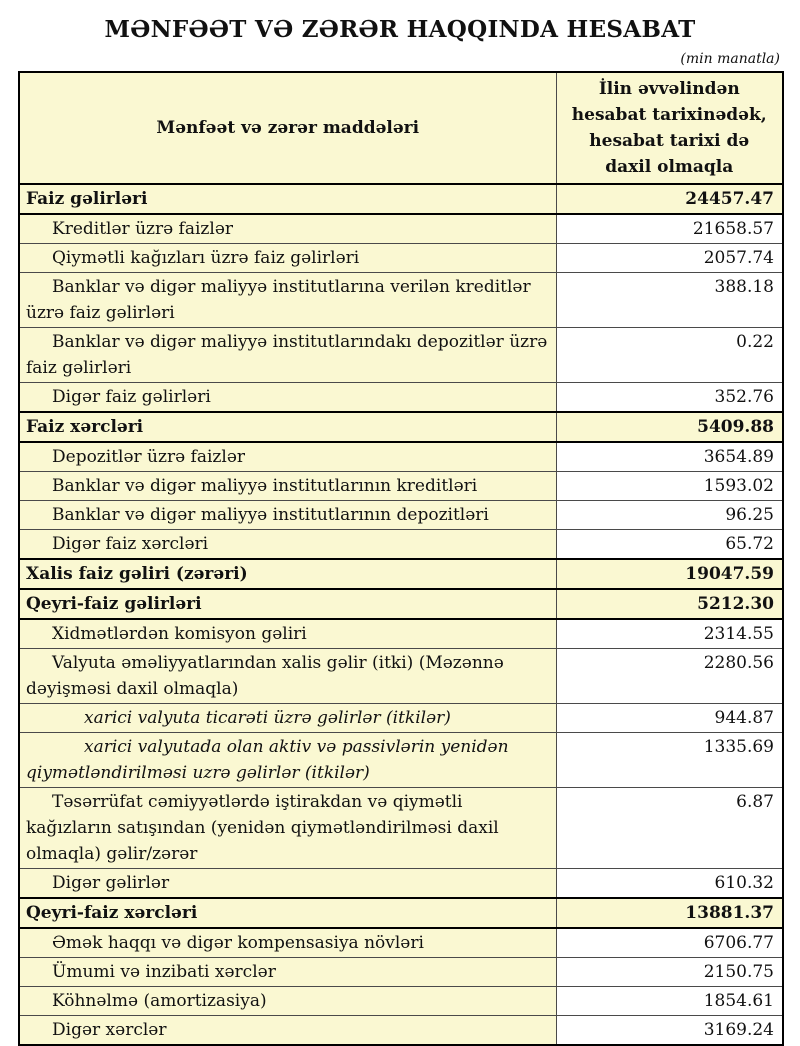  What do you see at coordinates (287, 1030) in the screenshot?
I see `row-label: Digər xərclər` at bounding box center [287, 1030].